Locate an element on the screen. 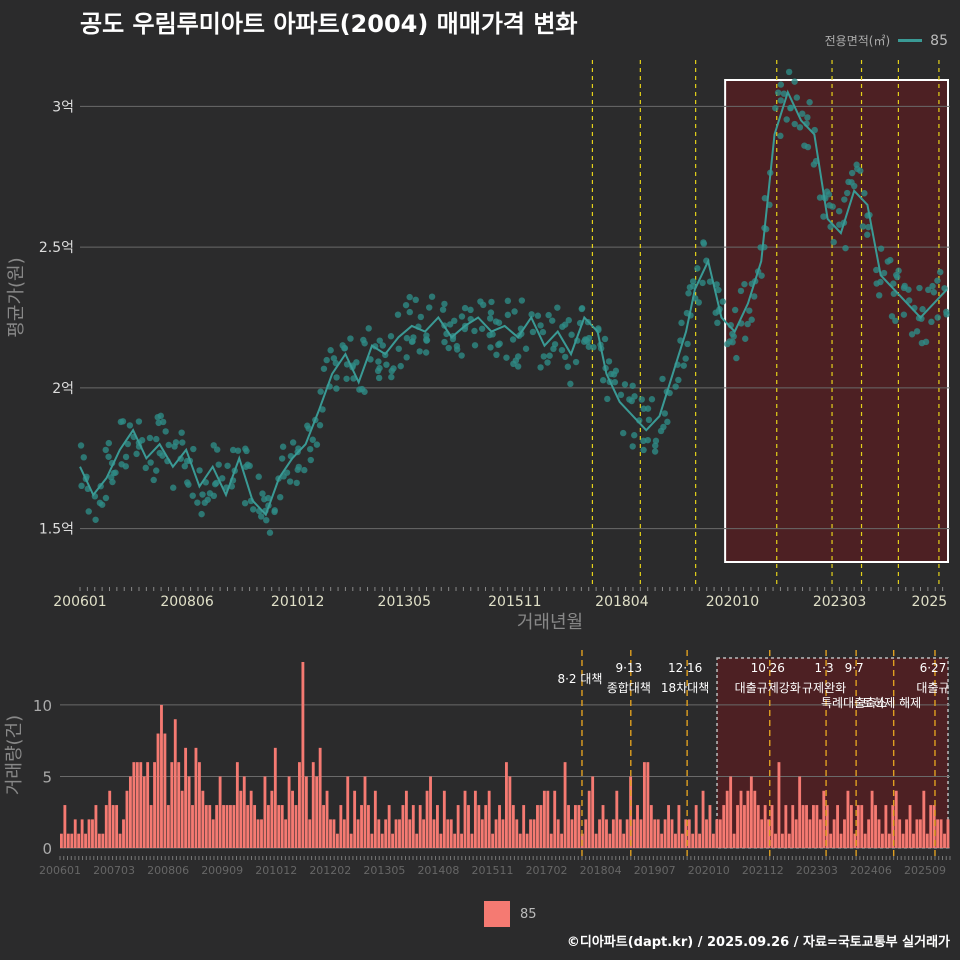 The image size is (960, 960). x-tick-label: 200601 is located at coordinates (79, 602).